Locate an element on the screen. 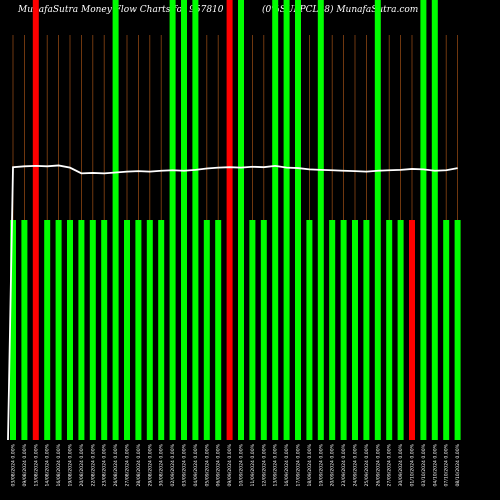 This screenshot has height=500, width=500. x-tick-label: 09/08/2024 0.00% is located at coordinates (25, 464).